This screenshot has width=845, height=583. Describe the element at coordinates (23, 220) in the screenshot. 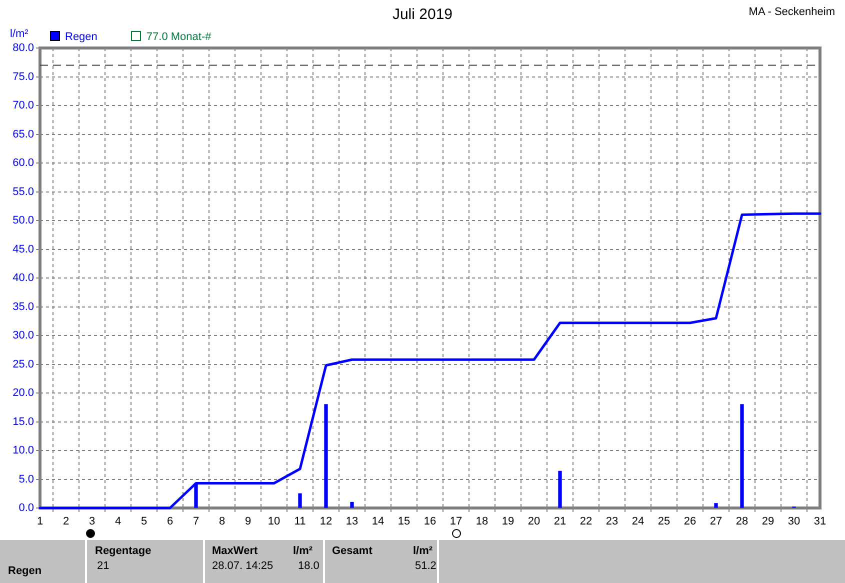

I see `y-tick-label: 50.0` at that location.